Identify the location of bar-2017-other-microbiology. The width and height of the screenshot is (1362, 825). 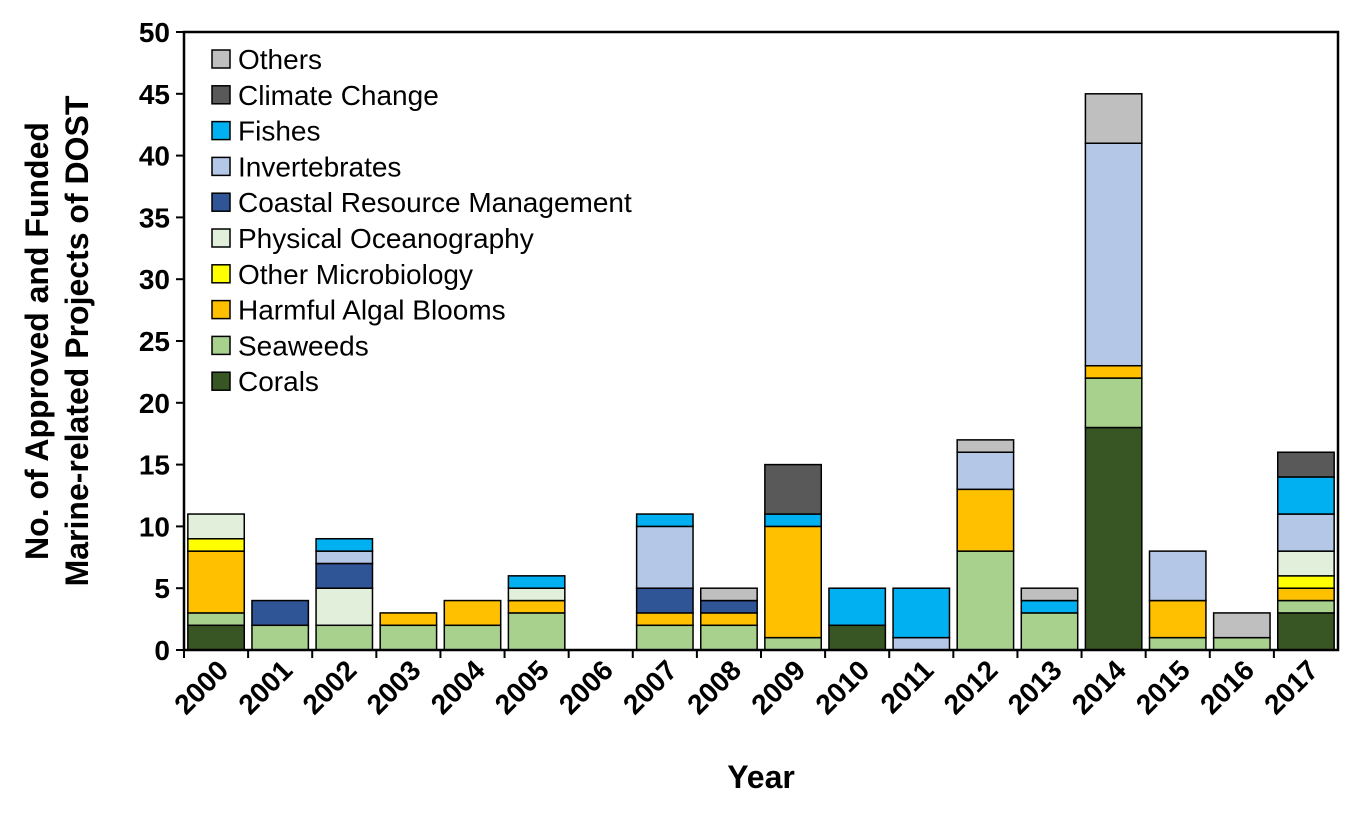
(1305, 582).